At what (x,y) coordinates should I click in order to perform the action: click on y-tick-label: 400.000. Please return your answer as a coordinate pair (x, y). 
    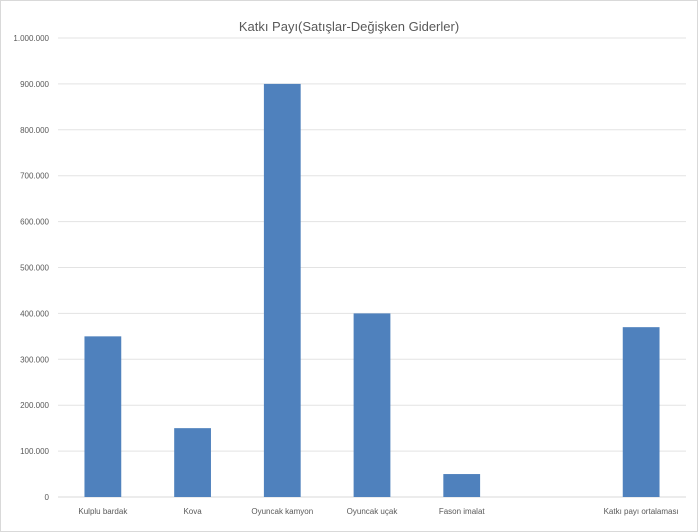
    Looking at the image, I should click on (34, 313).